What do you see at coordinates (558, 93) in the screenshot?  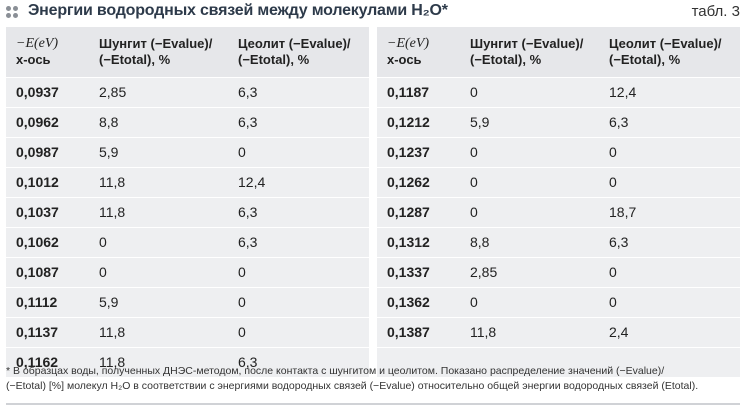 I see `table-row: 0,1187 0 12,4` at bounding box center [558, 93].